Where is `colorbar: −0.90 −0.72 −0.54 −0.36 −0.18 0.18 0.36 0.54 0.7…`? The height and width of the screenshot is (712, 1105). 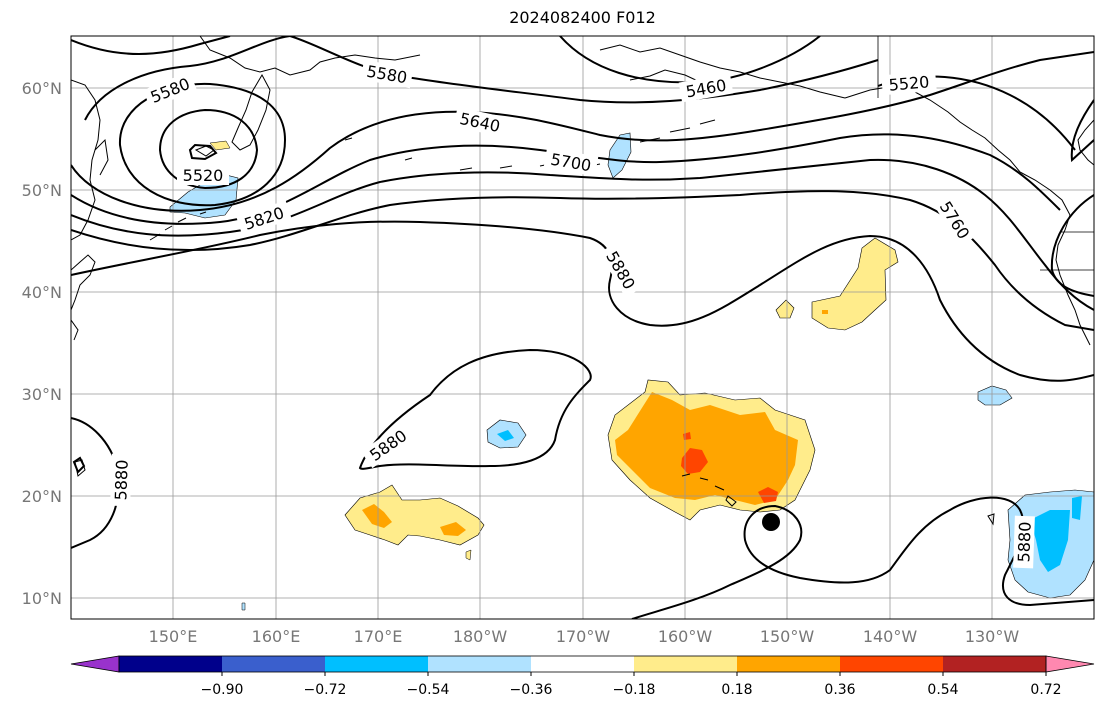
colorbar: −0.90 −0.72 −0.54 −0.36 −0.18 0.18 0.36 0.54 0.7… is located at coordinates (582, 676).